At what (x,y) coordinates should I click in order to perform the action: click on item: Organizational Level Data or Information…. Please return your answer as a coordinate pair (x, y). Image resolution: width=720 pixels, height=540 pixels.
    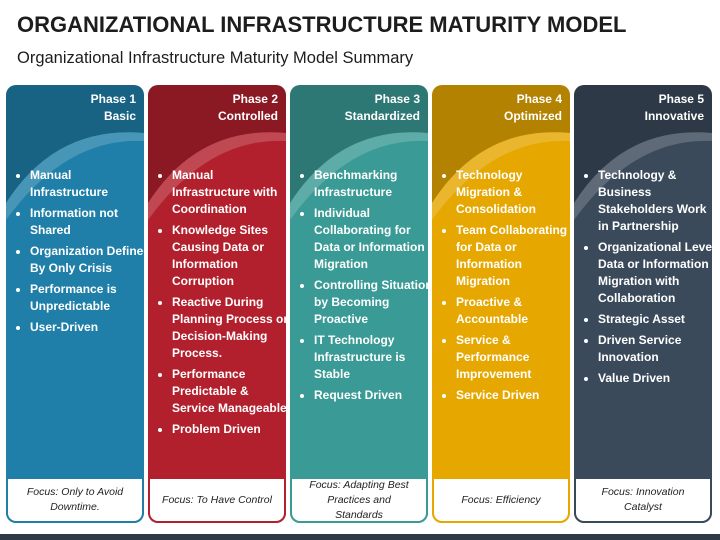
    Looking at the image, I should click on (655, 273).